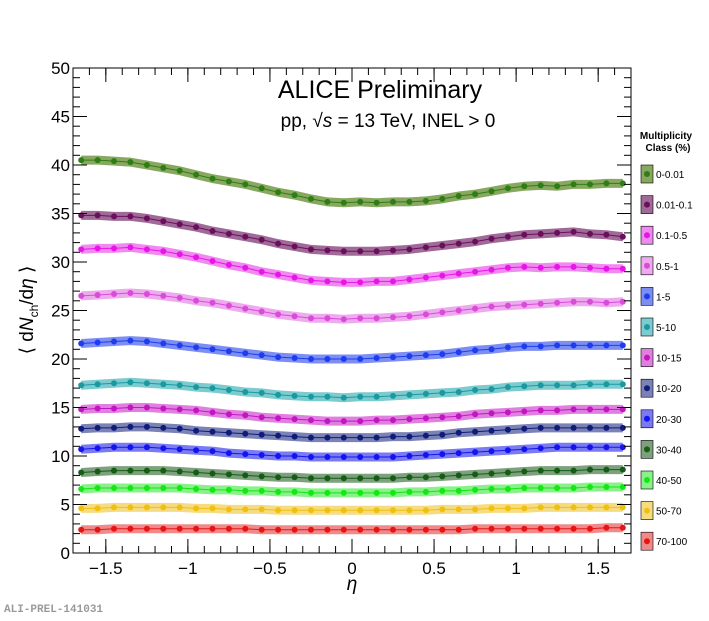 This screenshot has width=709, height=621. I want to click on y-axis-label: ⟨ dNch/dη ⟩, so click(29, 310).